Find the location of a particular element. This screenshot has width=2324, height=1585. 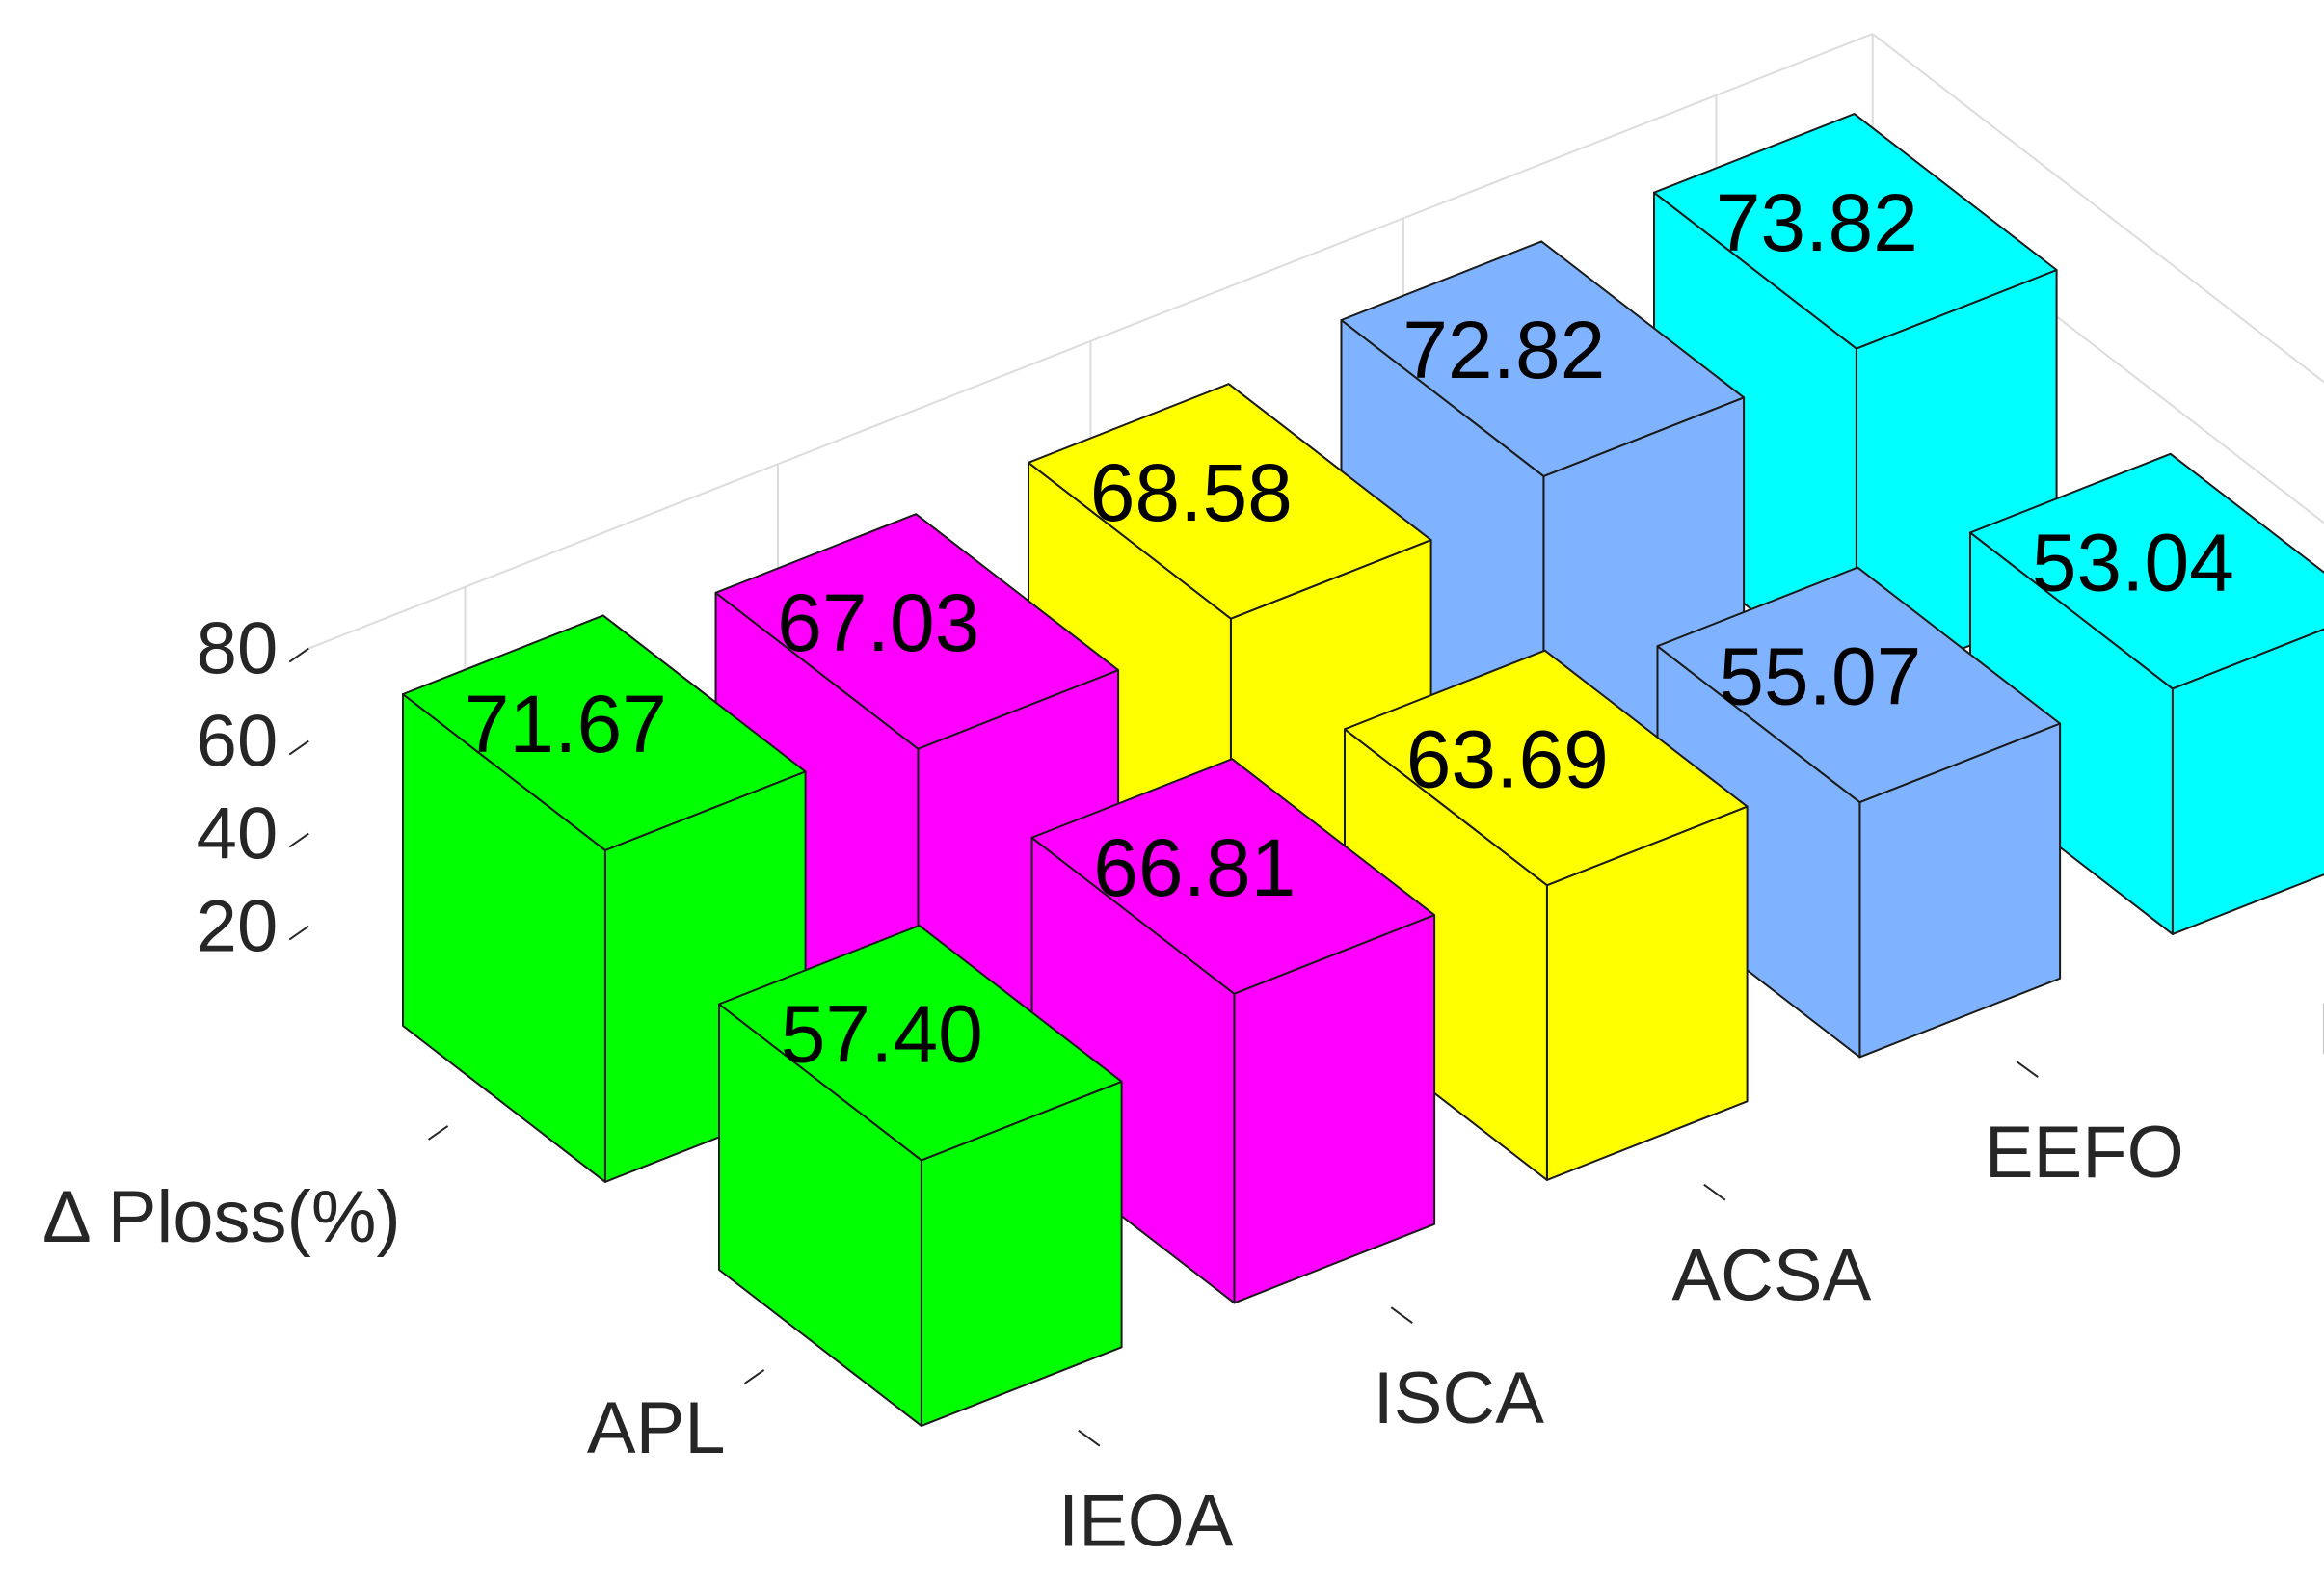

z-tick-label: 40 is located at coordinates (238, 834).